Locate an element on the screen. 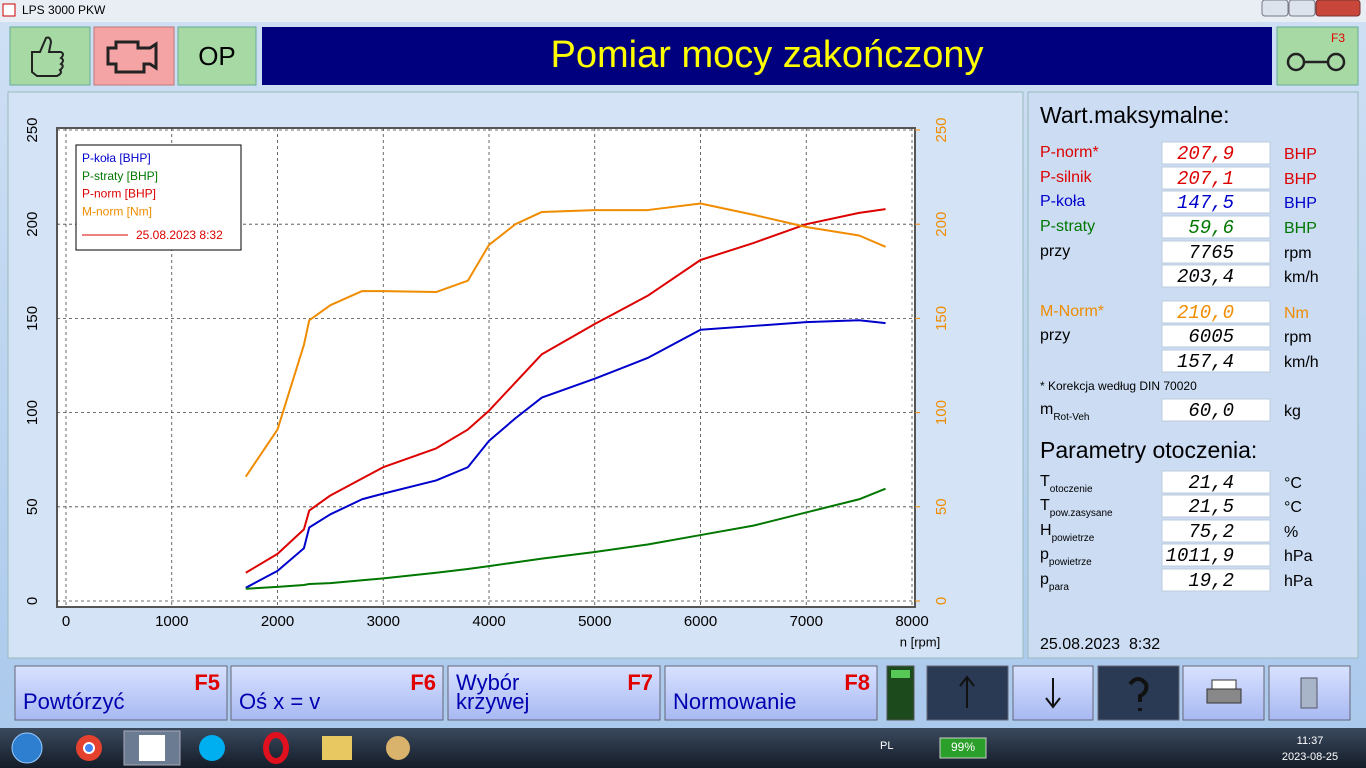 This screenshot has width=1366, height=768. thumb-icon is located at coordinates (47, 56).